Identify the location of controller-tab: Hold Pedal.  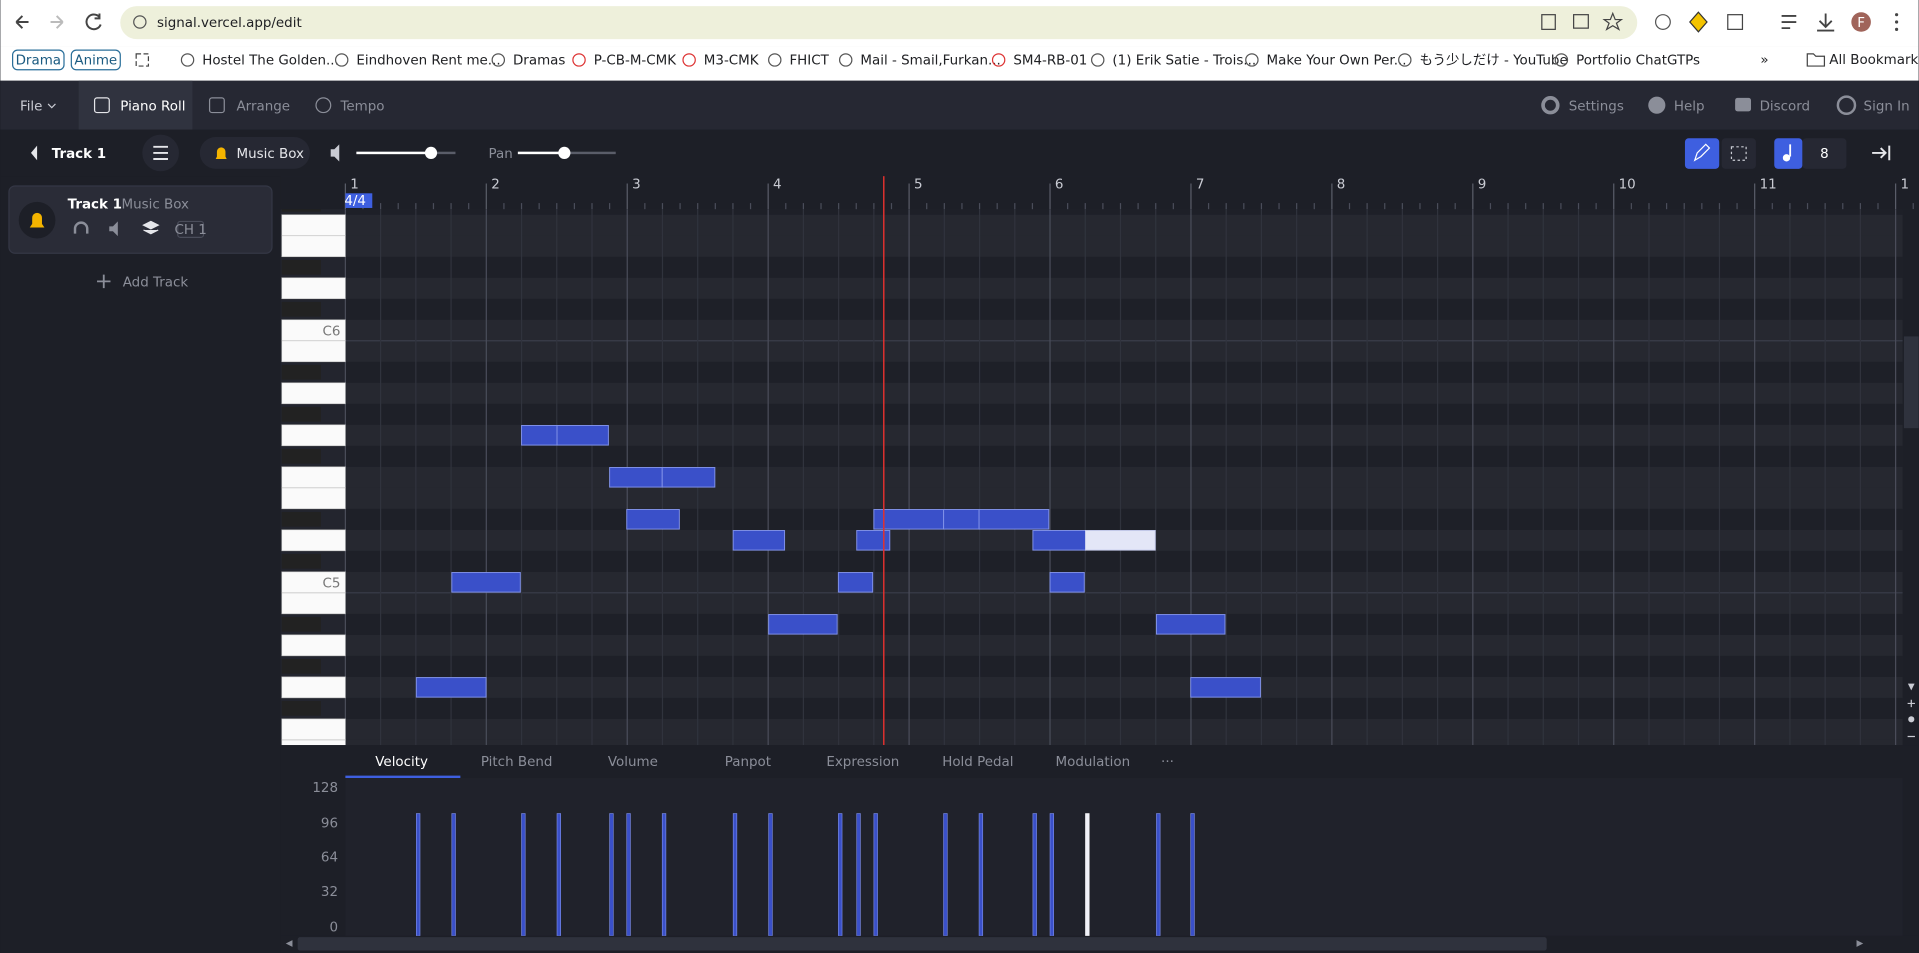
(977, 762).